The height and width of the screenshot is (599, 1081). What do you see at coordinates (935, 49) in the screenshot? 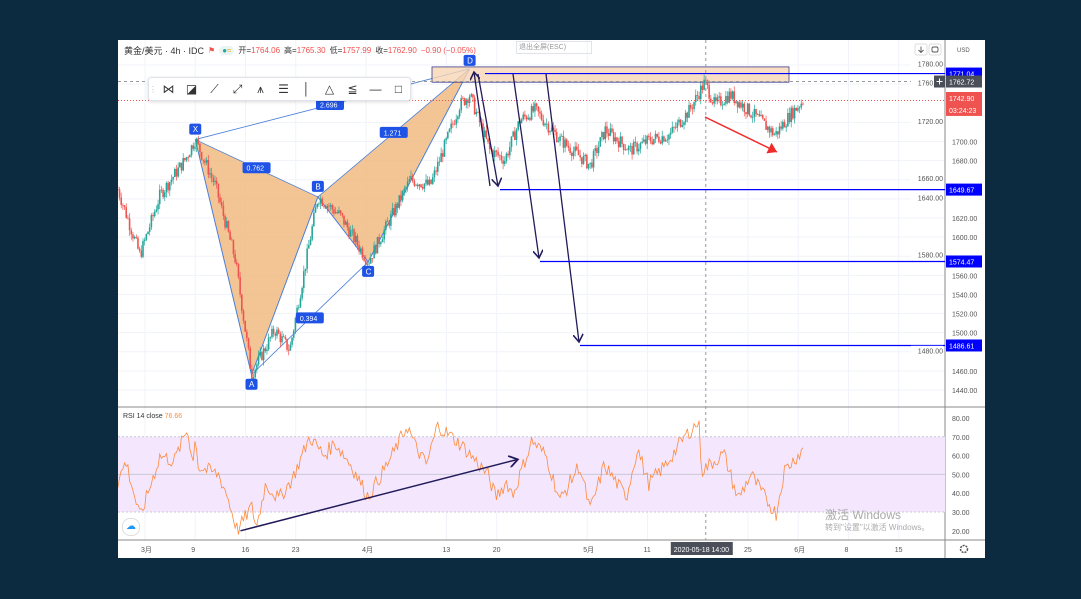
I see `reset-button` at bounding box center [935, 49].